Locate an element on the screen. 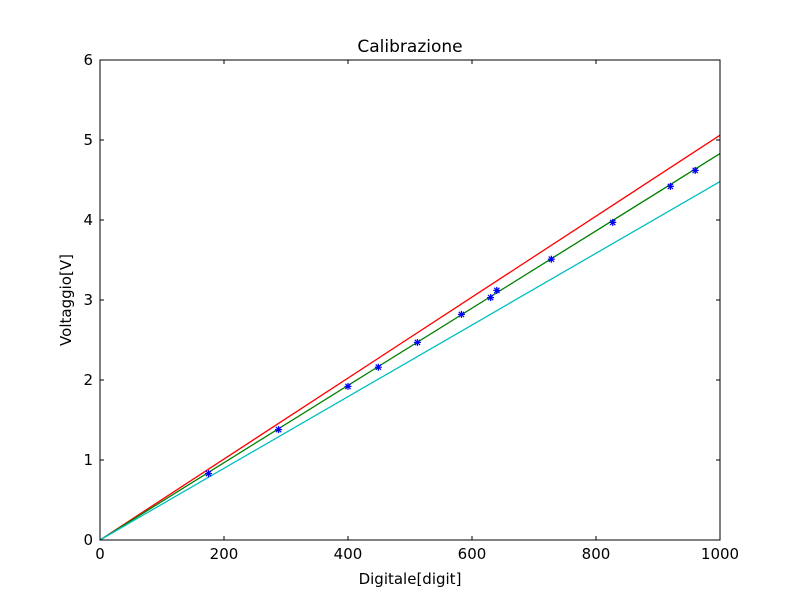 The image size is (800, 600). y-tick-label: 5 is located at coordinates (88, 140).